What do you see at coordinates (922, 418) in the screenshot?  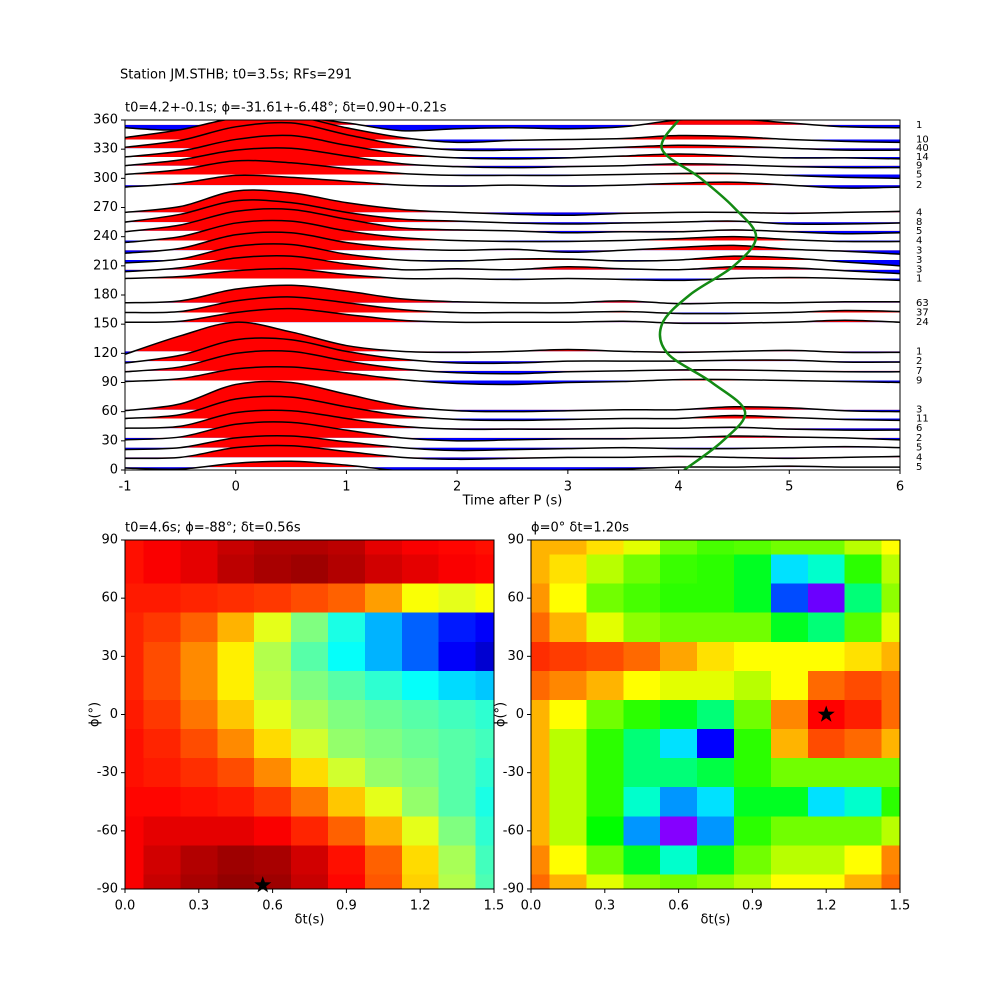 I see `trace-count-label: 11` at bounding box center [922, 418].